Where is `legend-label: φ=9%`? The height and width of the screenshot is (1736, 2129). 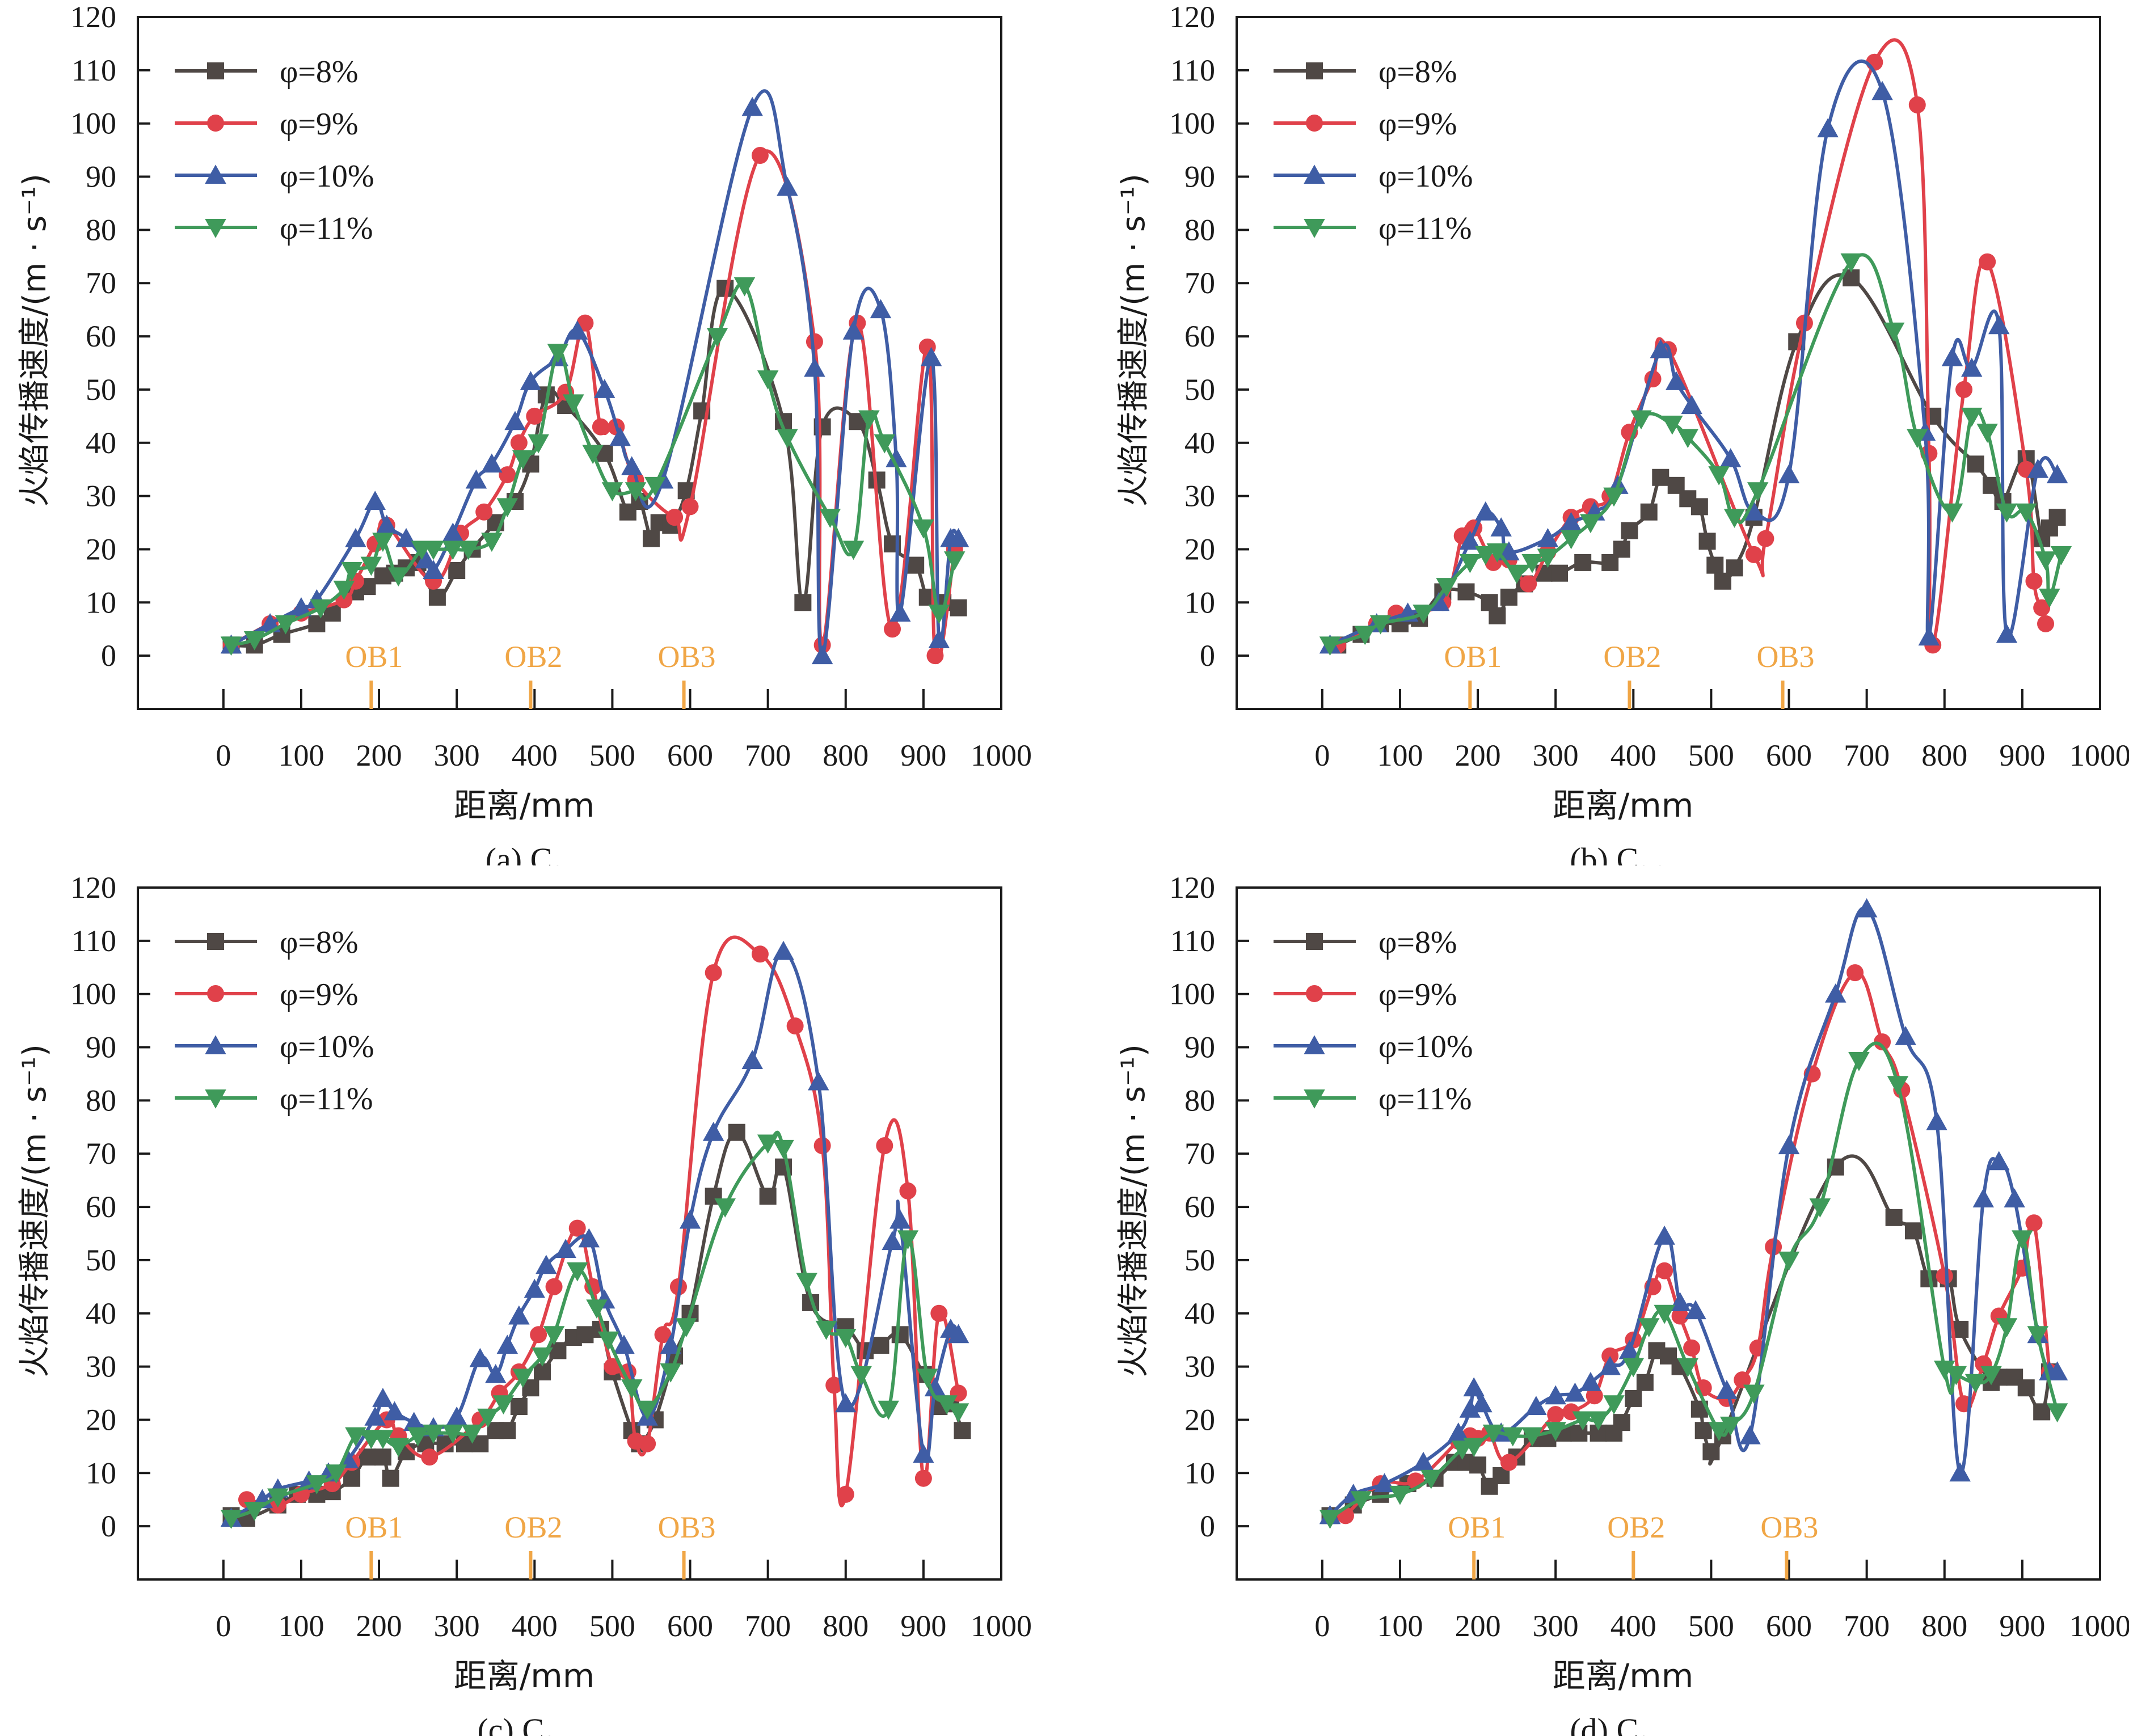
legend-label: φ=9% is located at coordinates (319, 994).